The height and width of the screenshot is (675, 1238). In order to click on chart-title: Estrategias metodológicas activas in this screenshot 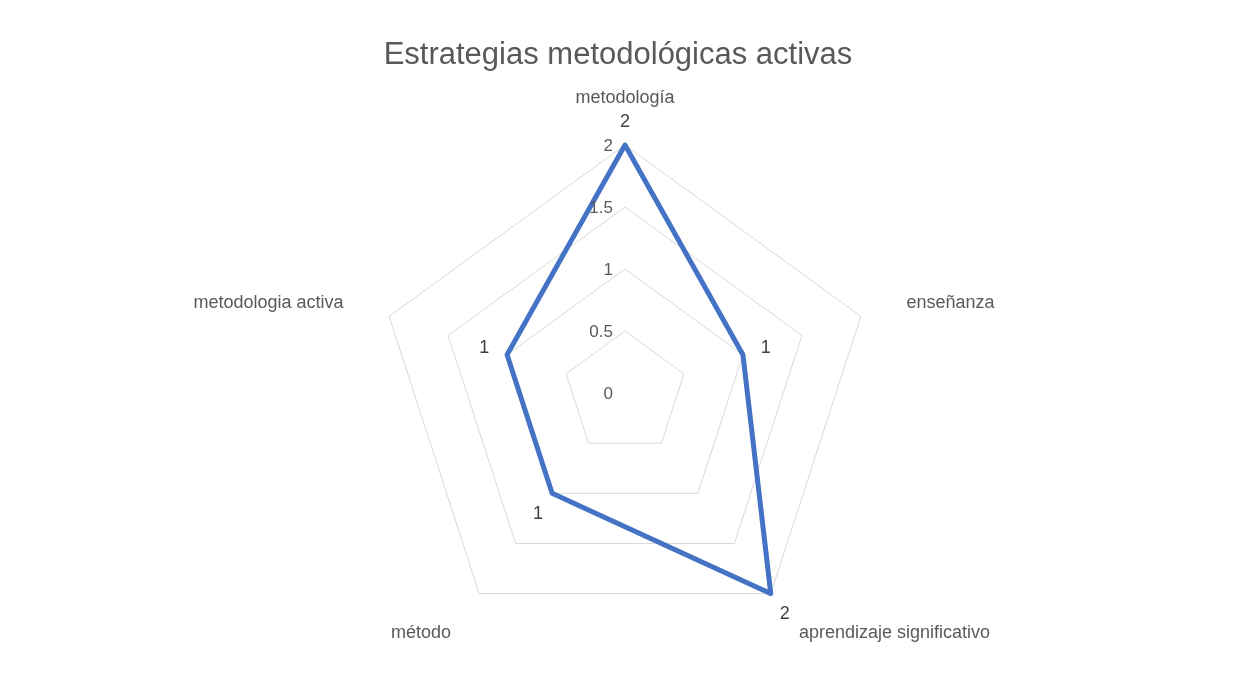, I will do `click(618, 54)`.